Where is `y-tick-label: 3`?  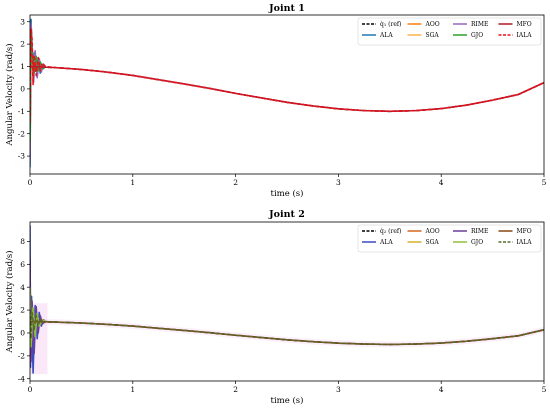
y-tick-label: 3 is located at coordinates (22, 21).